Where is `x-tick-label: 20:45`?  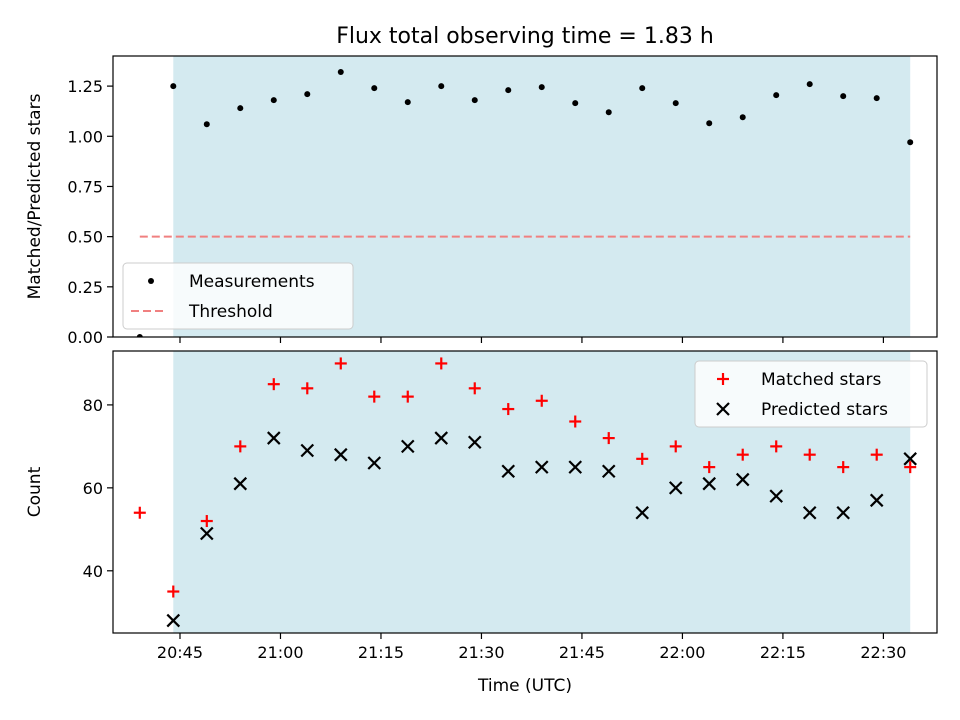 x-tick-label: 20:45 is located at coordinates (180, 652).